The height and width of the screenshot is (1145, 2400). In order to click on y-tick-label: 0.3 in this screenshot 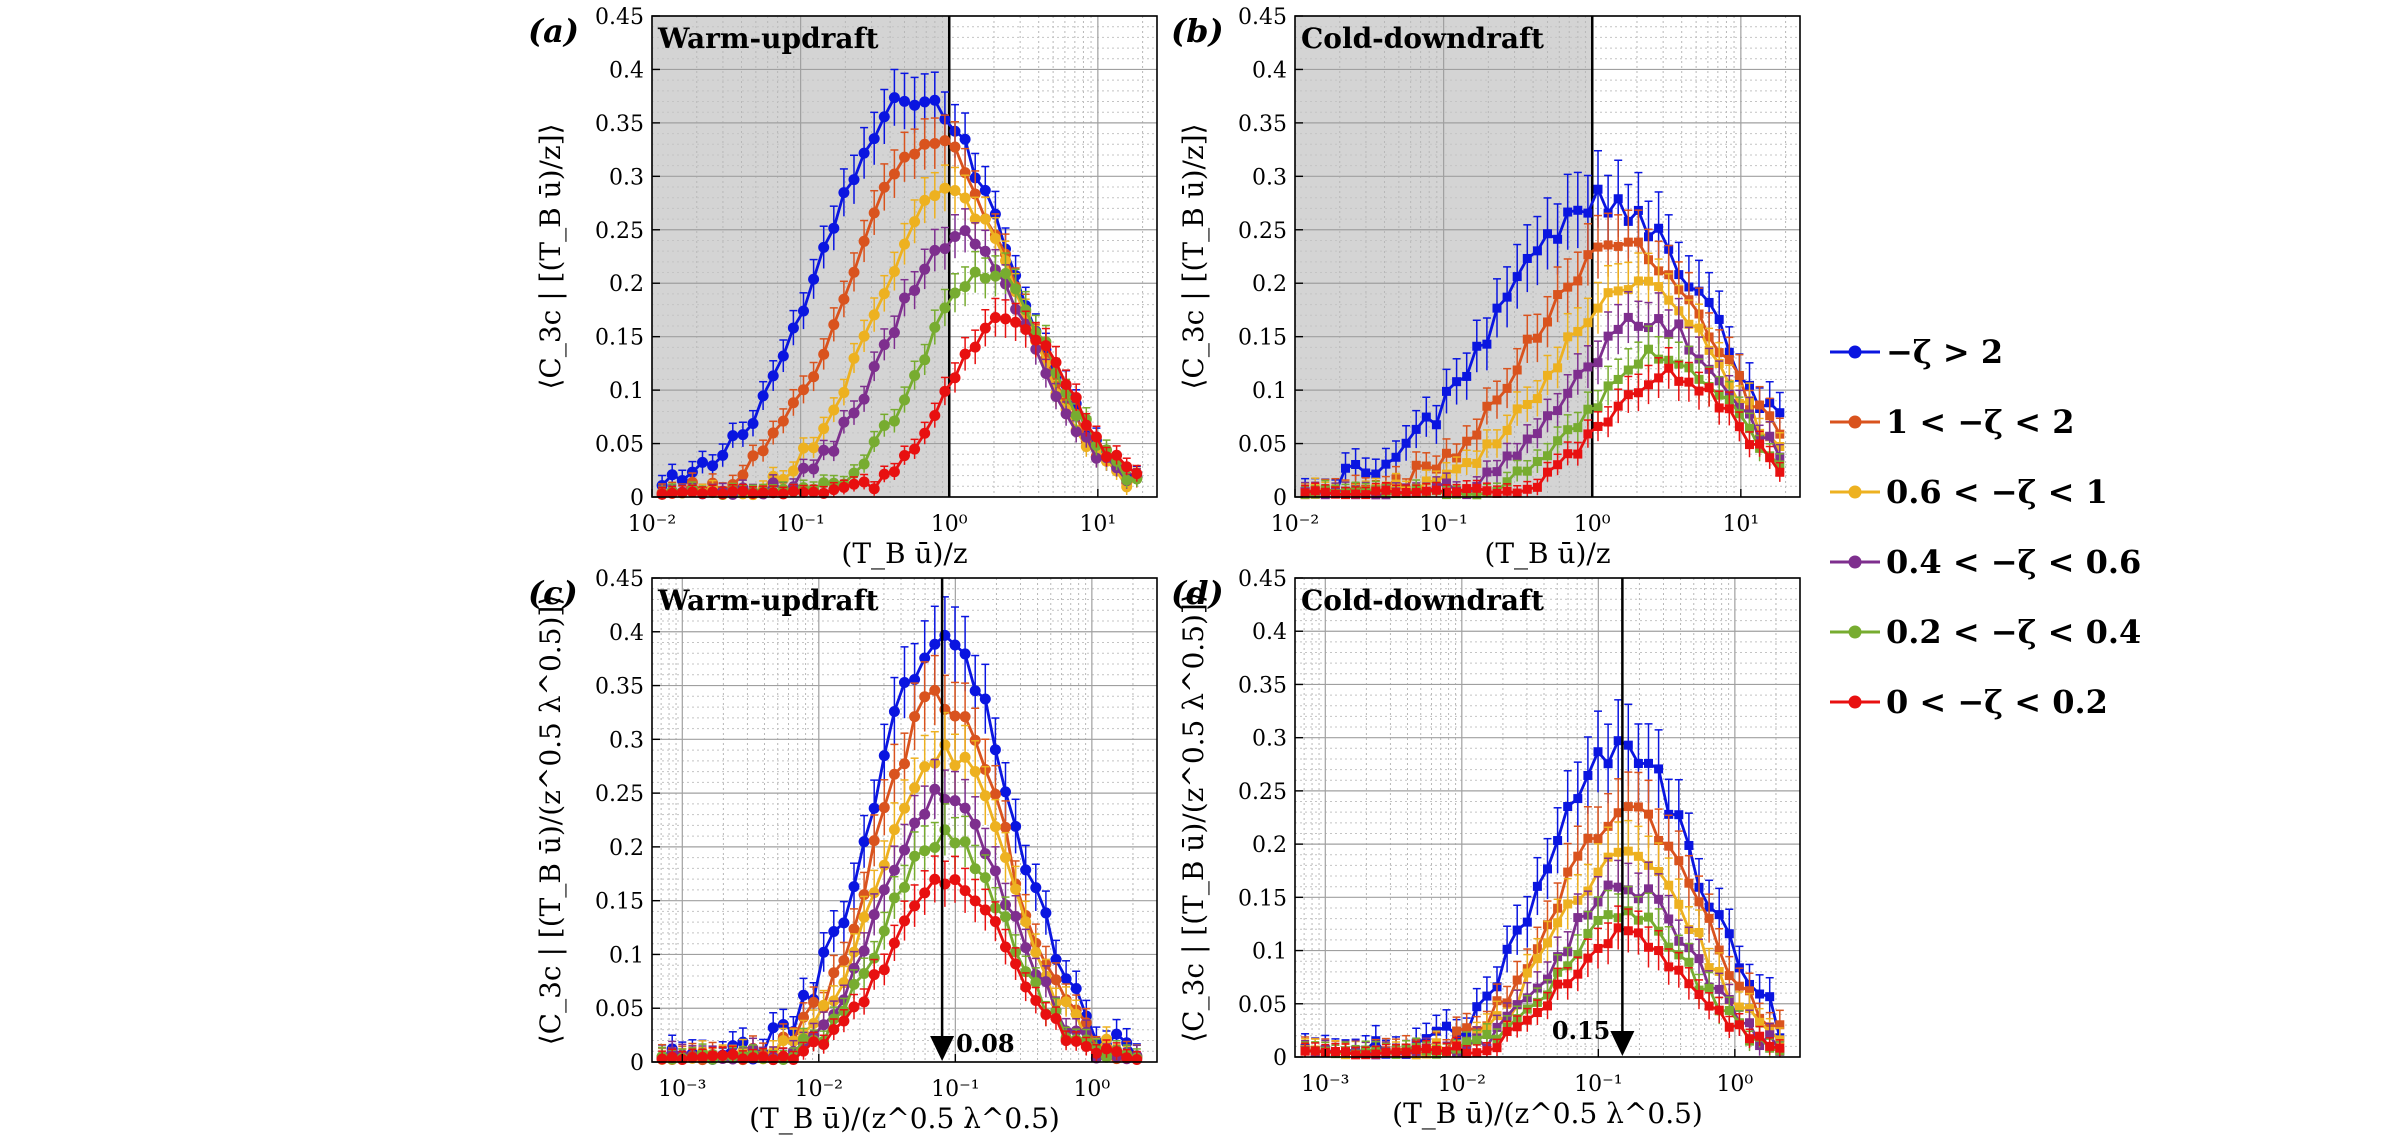, I will do `click(626, 177)`.